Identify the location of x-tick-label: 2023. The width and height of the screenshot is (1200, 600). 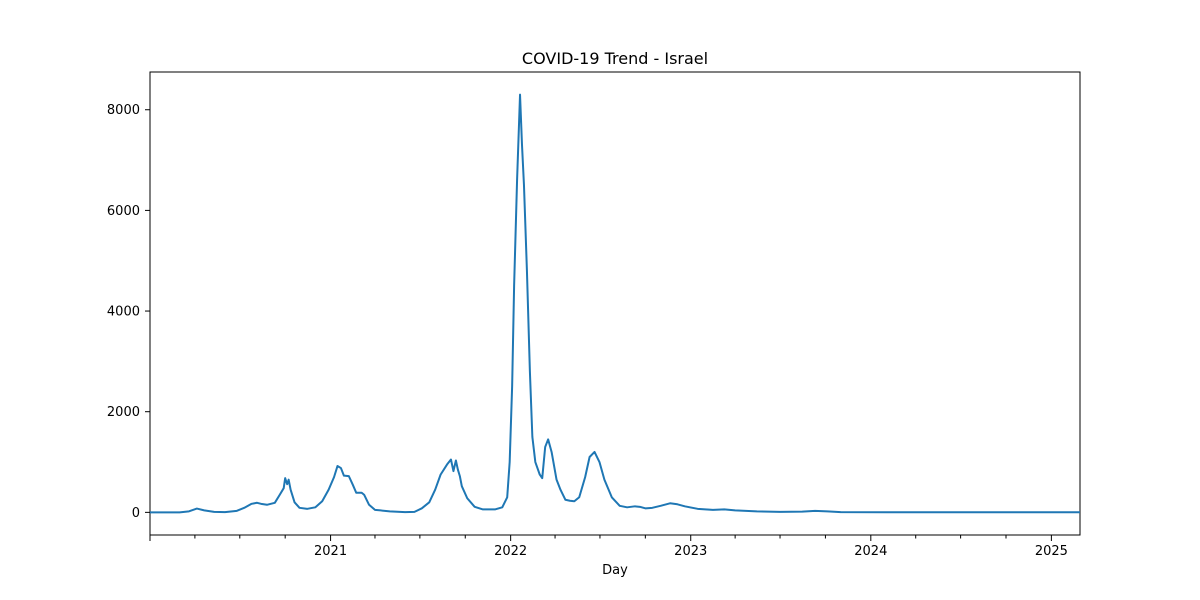
(690, 551).